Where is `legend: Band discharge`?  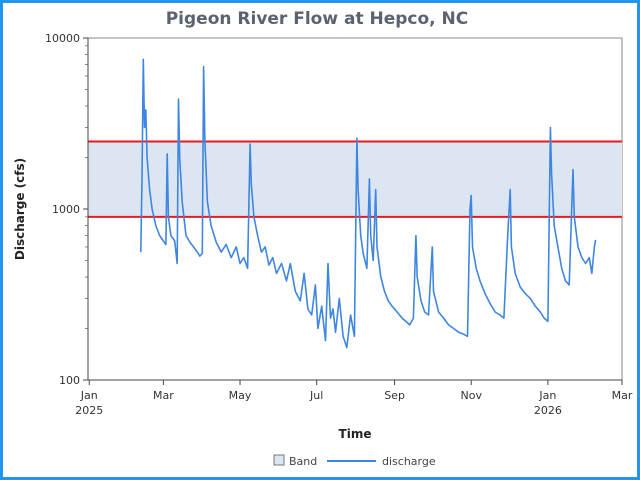 legend: Band discharge is located at coordinates (354, 461).